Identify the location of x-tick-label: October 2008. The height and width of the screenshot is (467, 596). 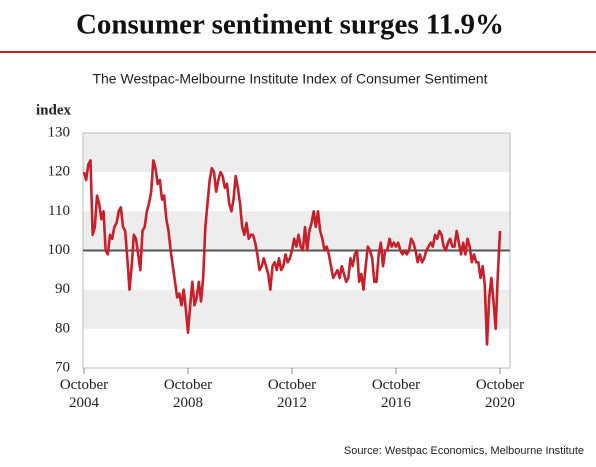
(188, 394).